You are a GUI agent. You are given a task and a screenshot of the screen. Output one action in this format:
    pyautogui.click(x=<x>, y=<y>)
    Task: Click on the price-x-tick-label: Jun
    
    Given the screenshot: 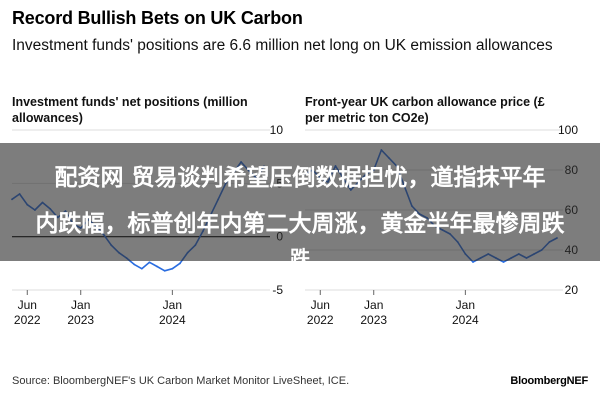 What is the action you would take?
    pyautogui.click(x=320, y=305)
    